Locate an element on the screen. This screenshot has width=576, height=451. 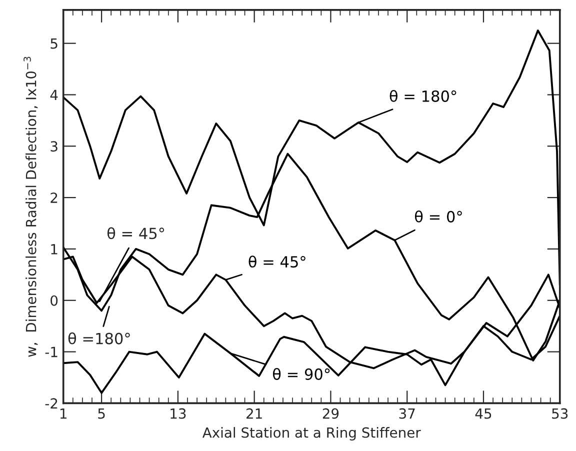
annotation: θ =180° is located at coordinates (99, 338).